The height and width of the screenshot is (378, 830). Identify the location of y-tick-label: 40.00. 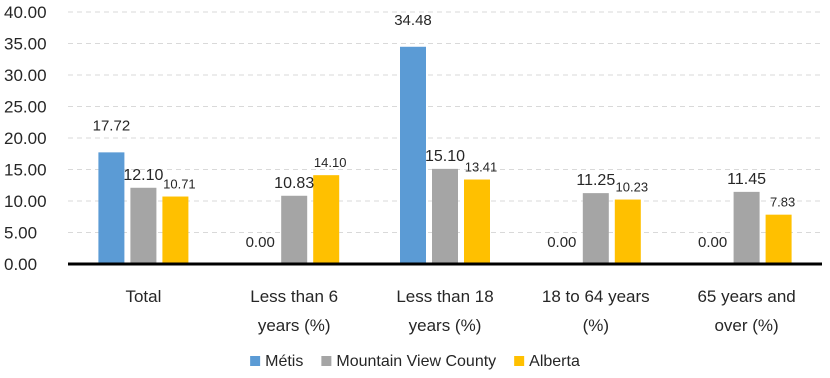
(25, 12).